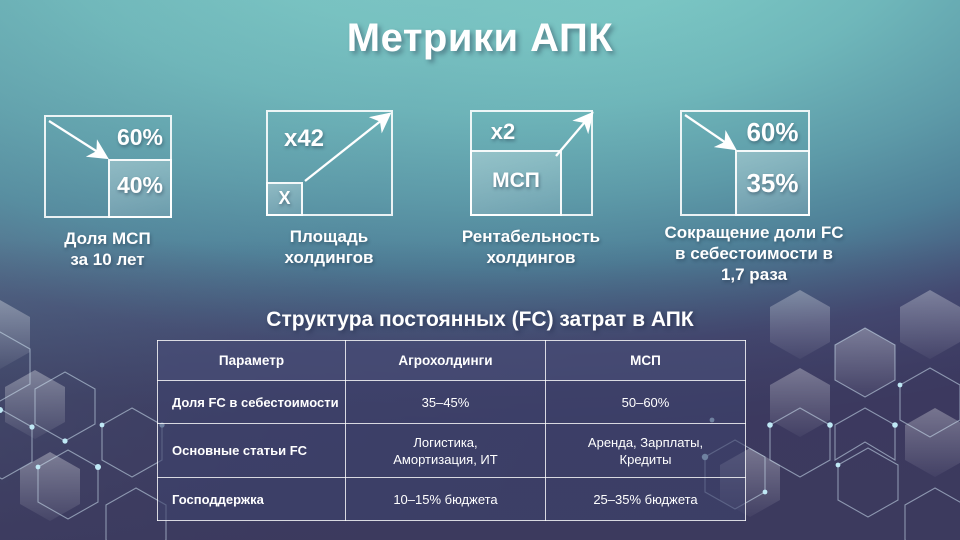 Image resolution: width=960 pixels, height=540 pixels. What do you see at coordinates (645, 450) in the screenshot?
I see `table-cell: Аренда, Зарплаты, Кредиты` at bounding box center [645, 450].